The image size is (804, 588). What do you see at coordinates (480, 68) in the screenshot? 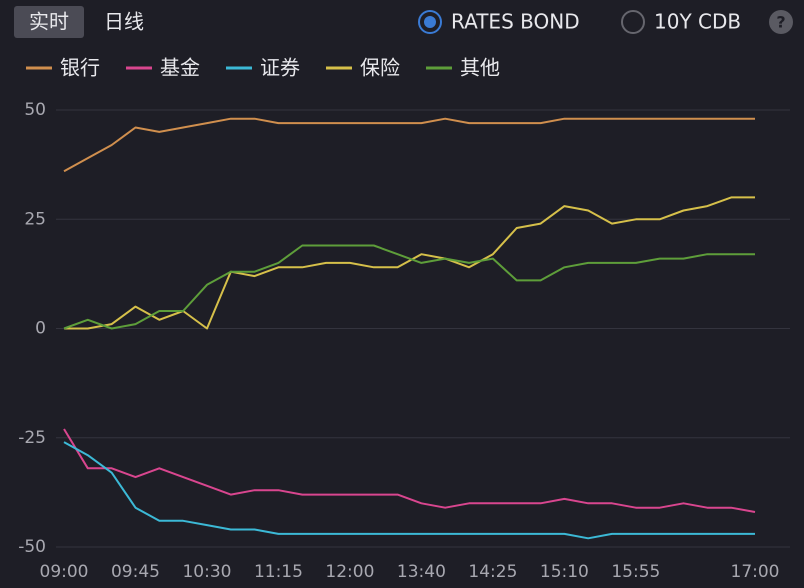
I see `legend-label: 其他` at bounding box center [480, 68].